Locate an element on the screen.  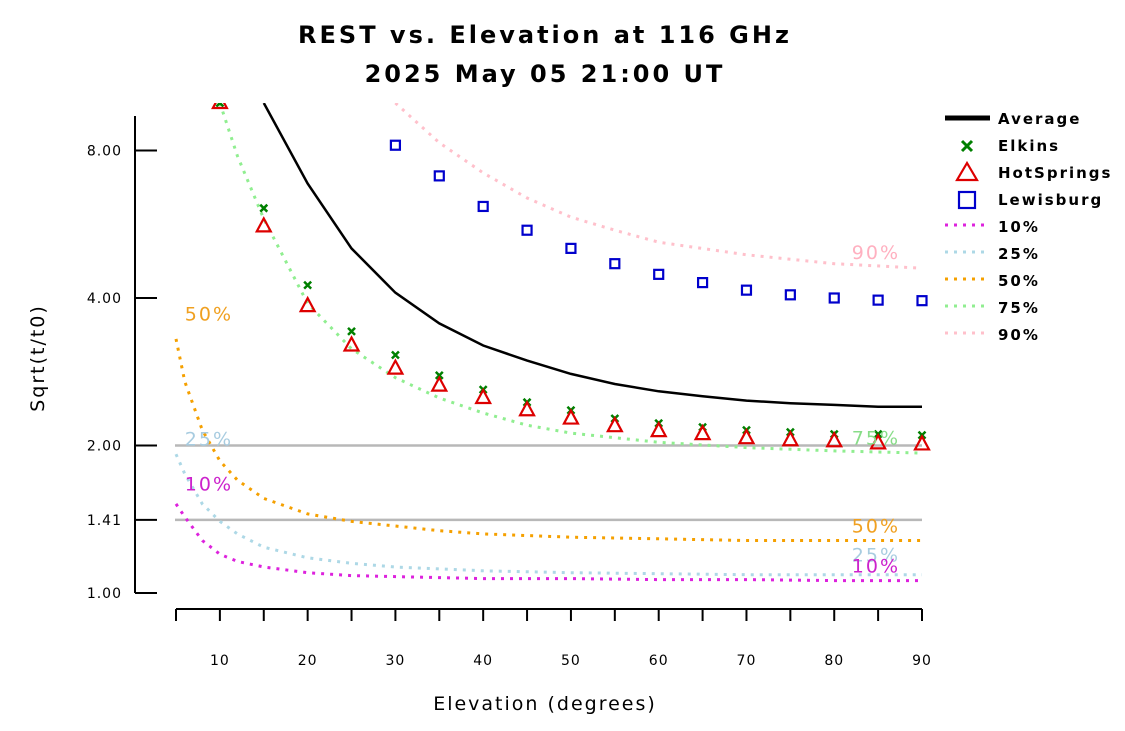
chart-title: REST vs. Elevation at 116 GHz is located at coordinates (545, 35).